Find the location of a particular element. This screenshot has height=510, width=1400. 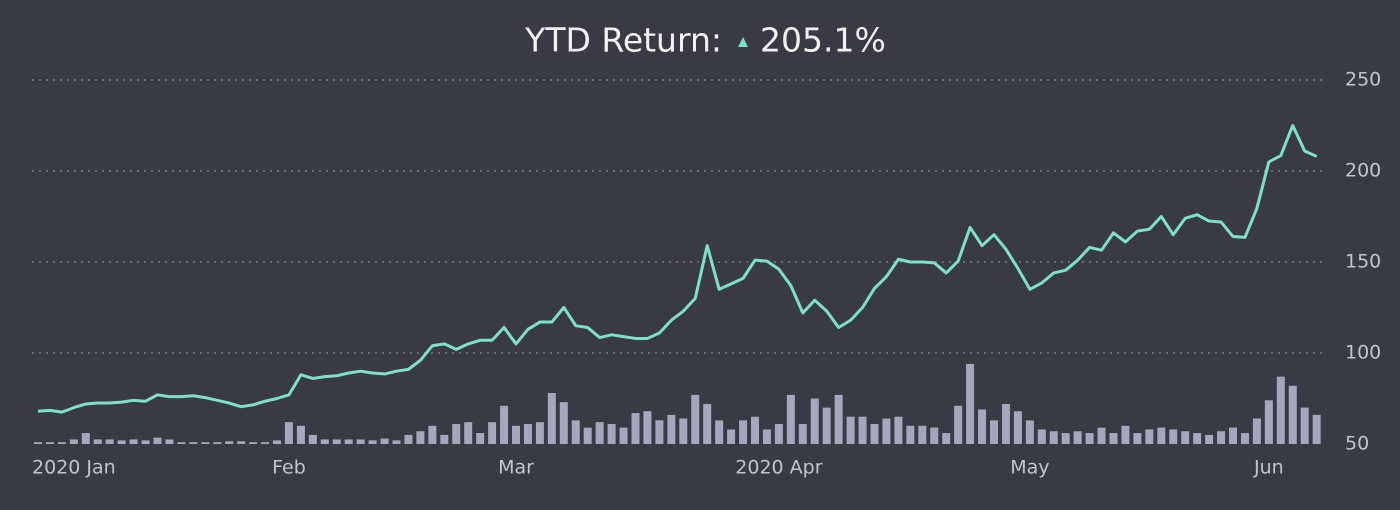

x-tick-label: 2020 Apr is located at coordinates (778, 468).